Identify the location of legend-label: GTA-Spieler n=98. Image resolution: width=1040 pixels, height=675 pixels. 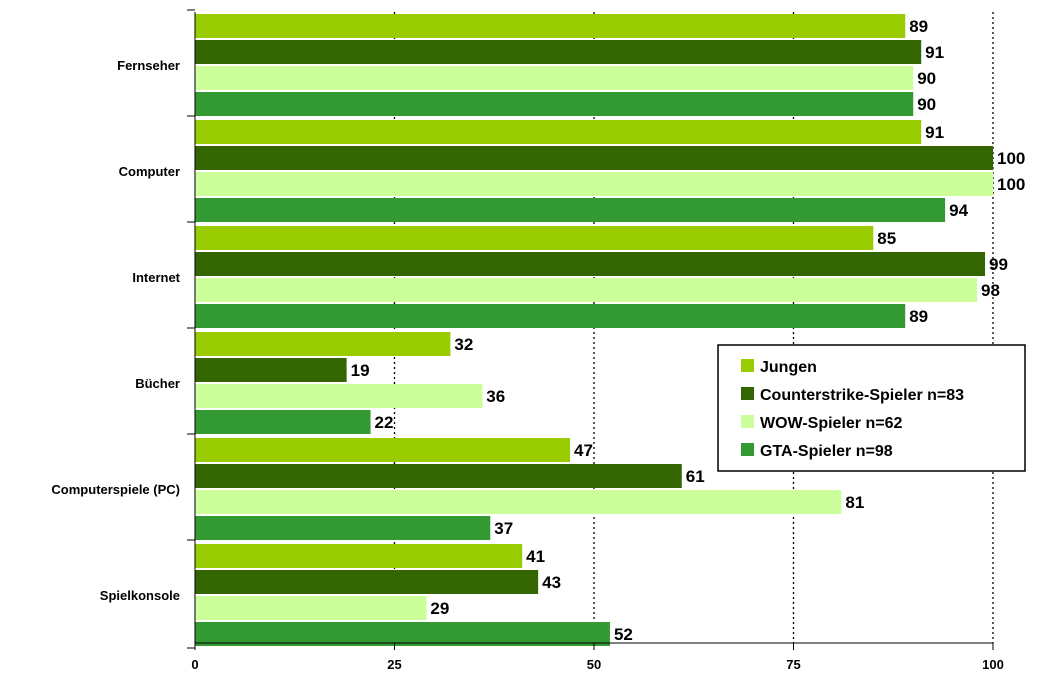
(826, 451).